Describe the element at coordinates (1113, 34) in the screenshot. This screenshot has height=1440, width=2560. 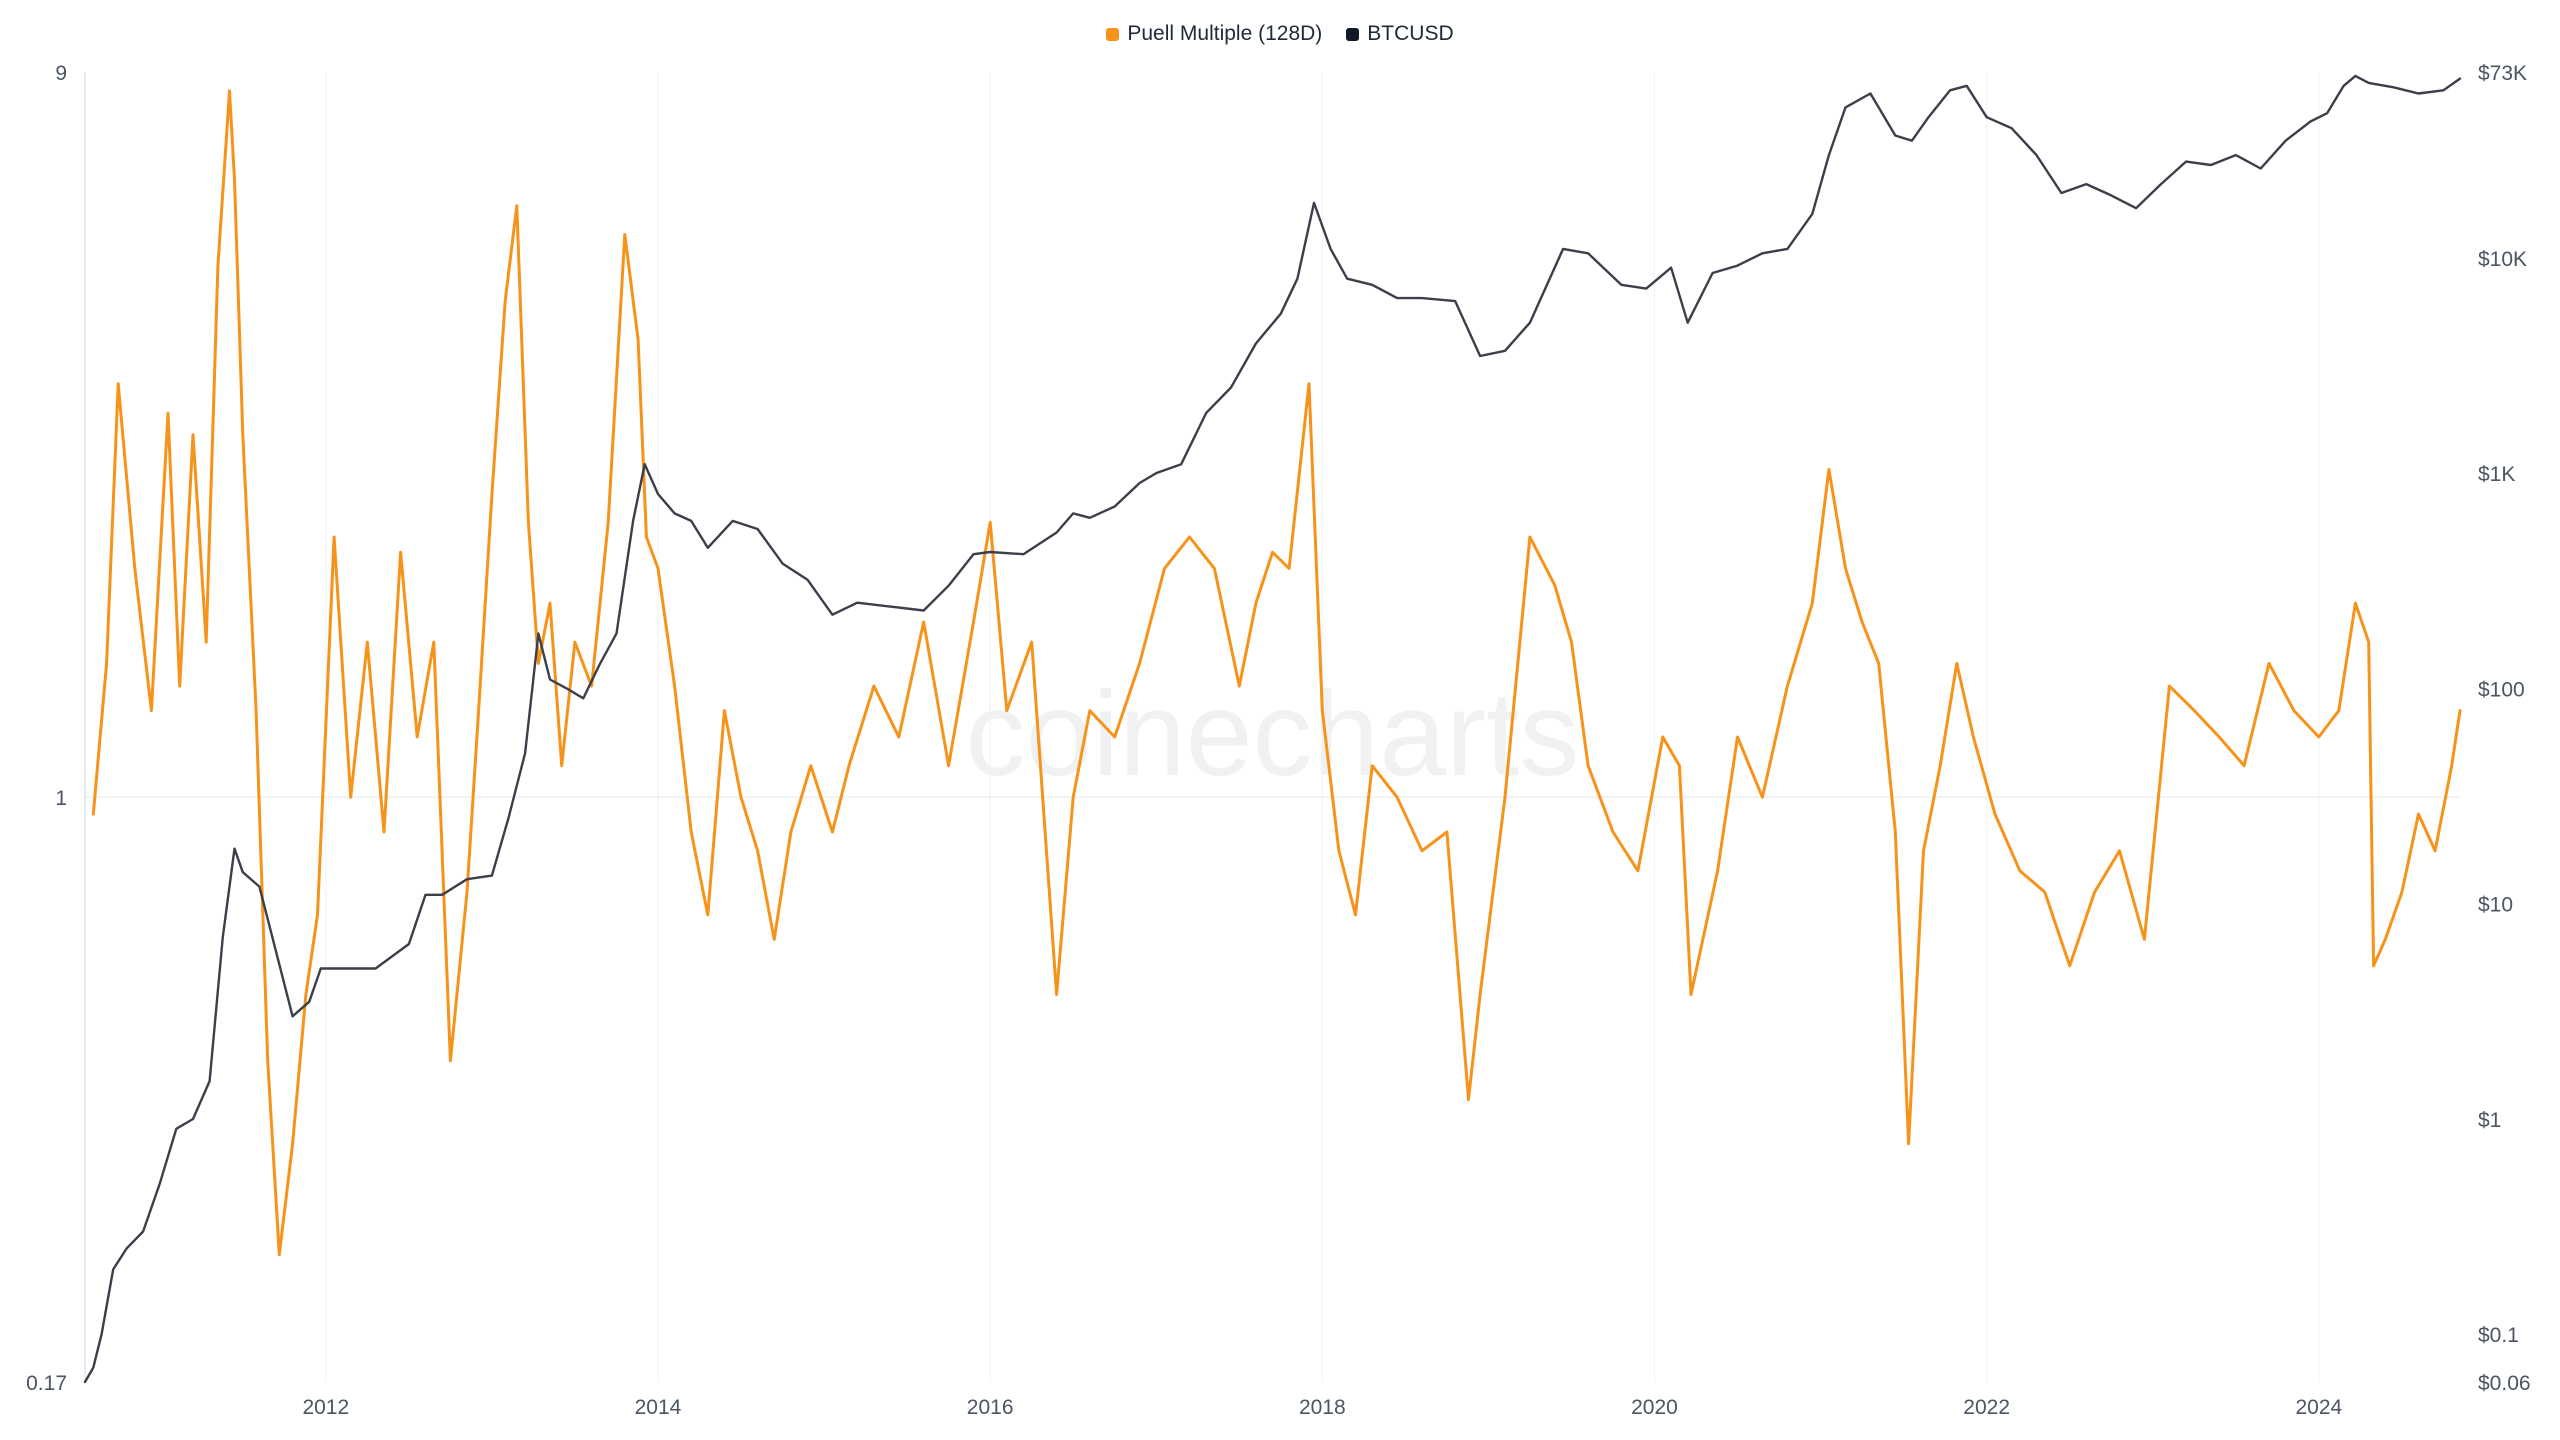
I see `legend-swatch-puell-multiple` at that location.